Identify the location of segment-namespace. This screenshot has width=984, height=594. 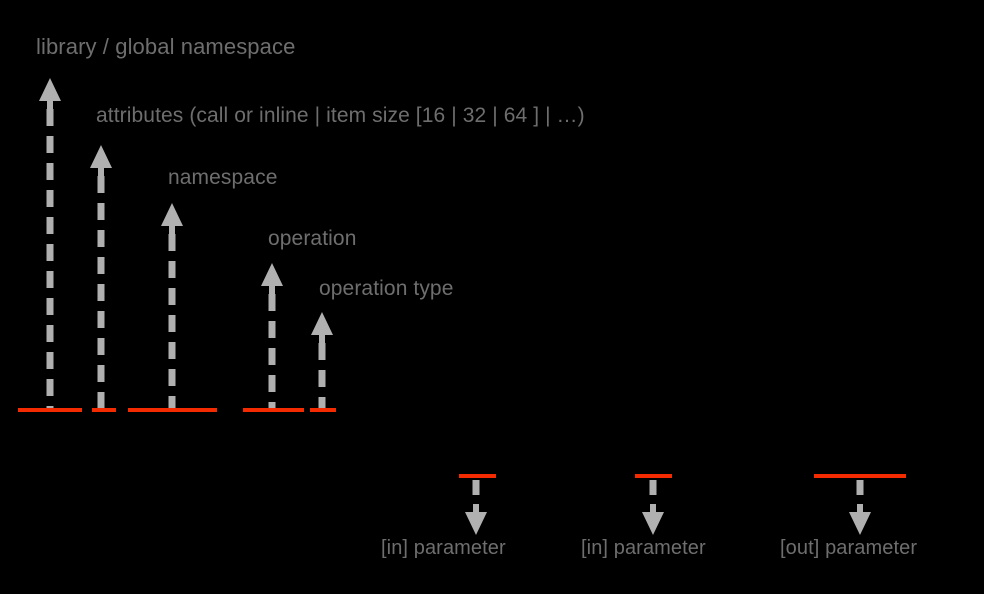
(172, 410).